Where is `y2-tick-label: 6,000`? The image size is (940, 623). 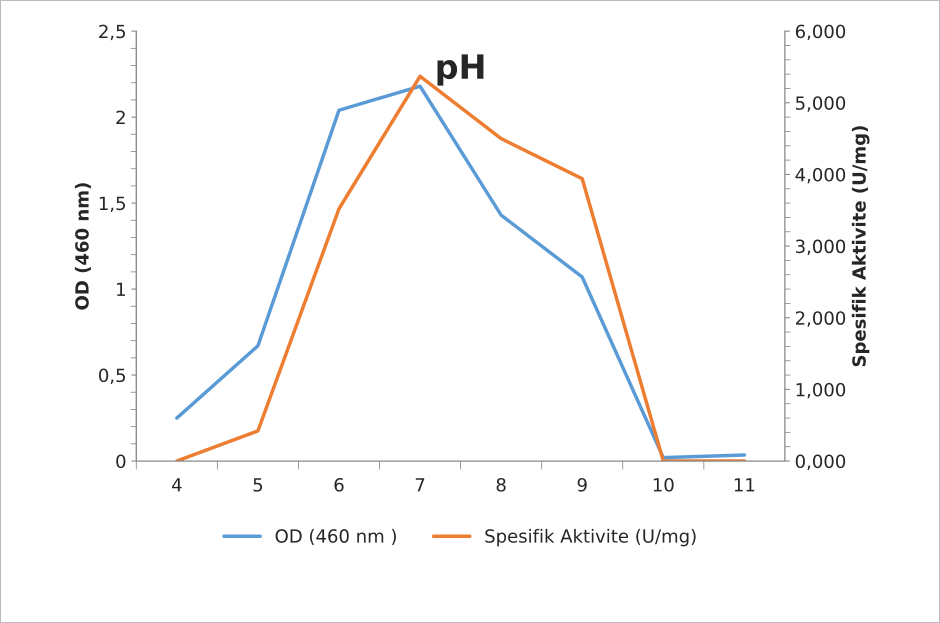 y2-tick-label: 6,000 is located at coordinates (821, 32).